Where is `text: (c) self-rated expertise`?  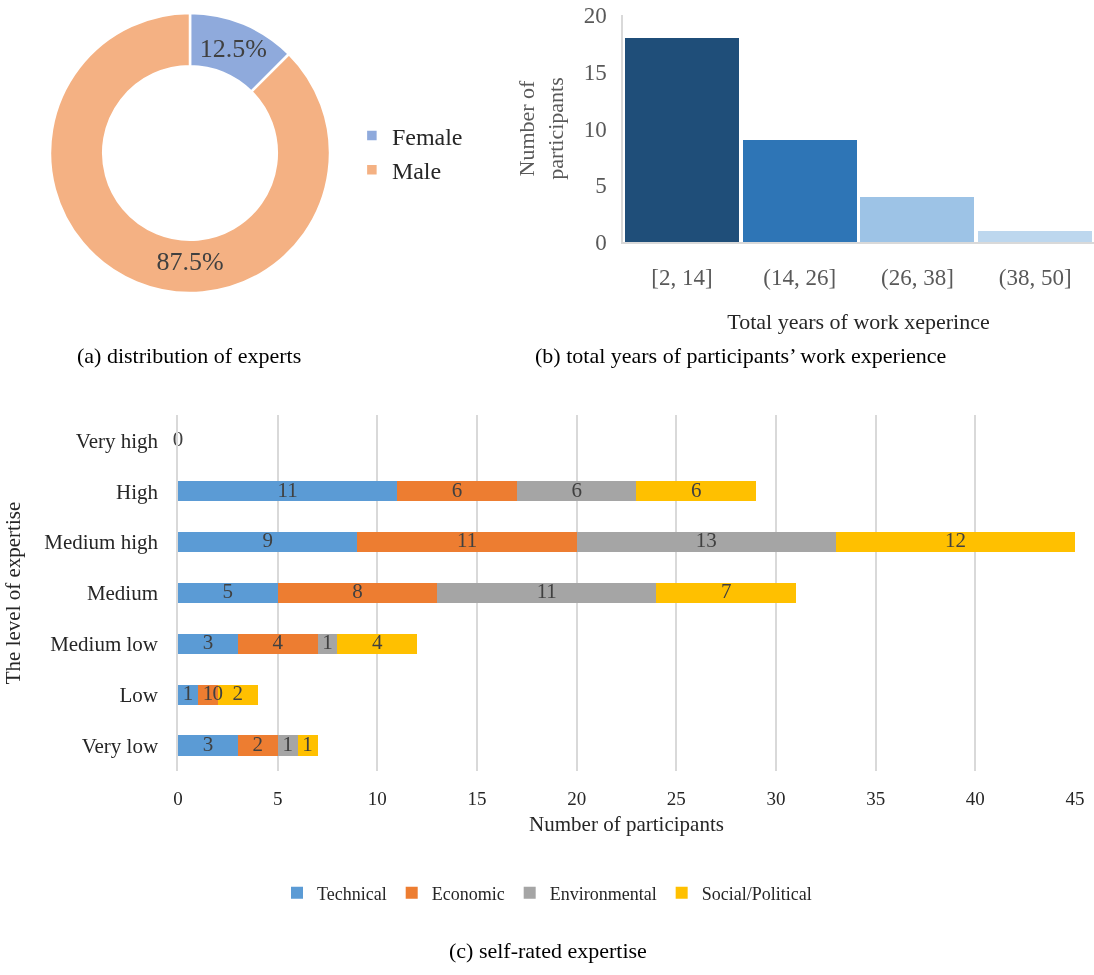 text: (c) self-rated expertise is located at coordinates (548, 950).